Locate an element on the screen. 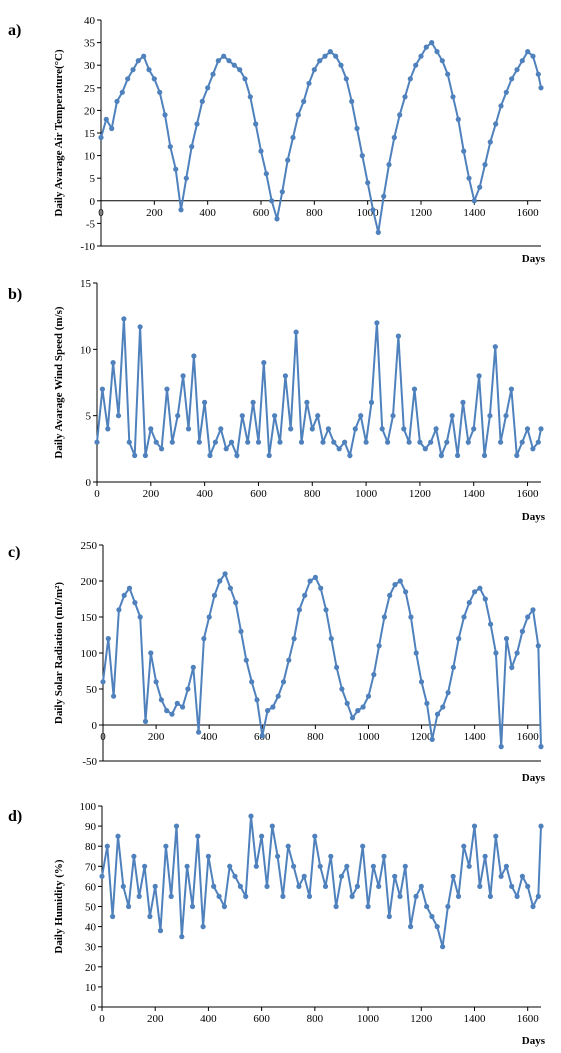 The height and width of the screenshot is (1053, 561). y-tick-label: 100 is located at coordinates (89, 654).